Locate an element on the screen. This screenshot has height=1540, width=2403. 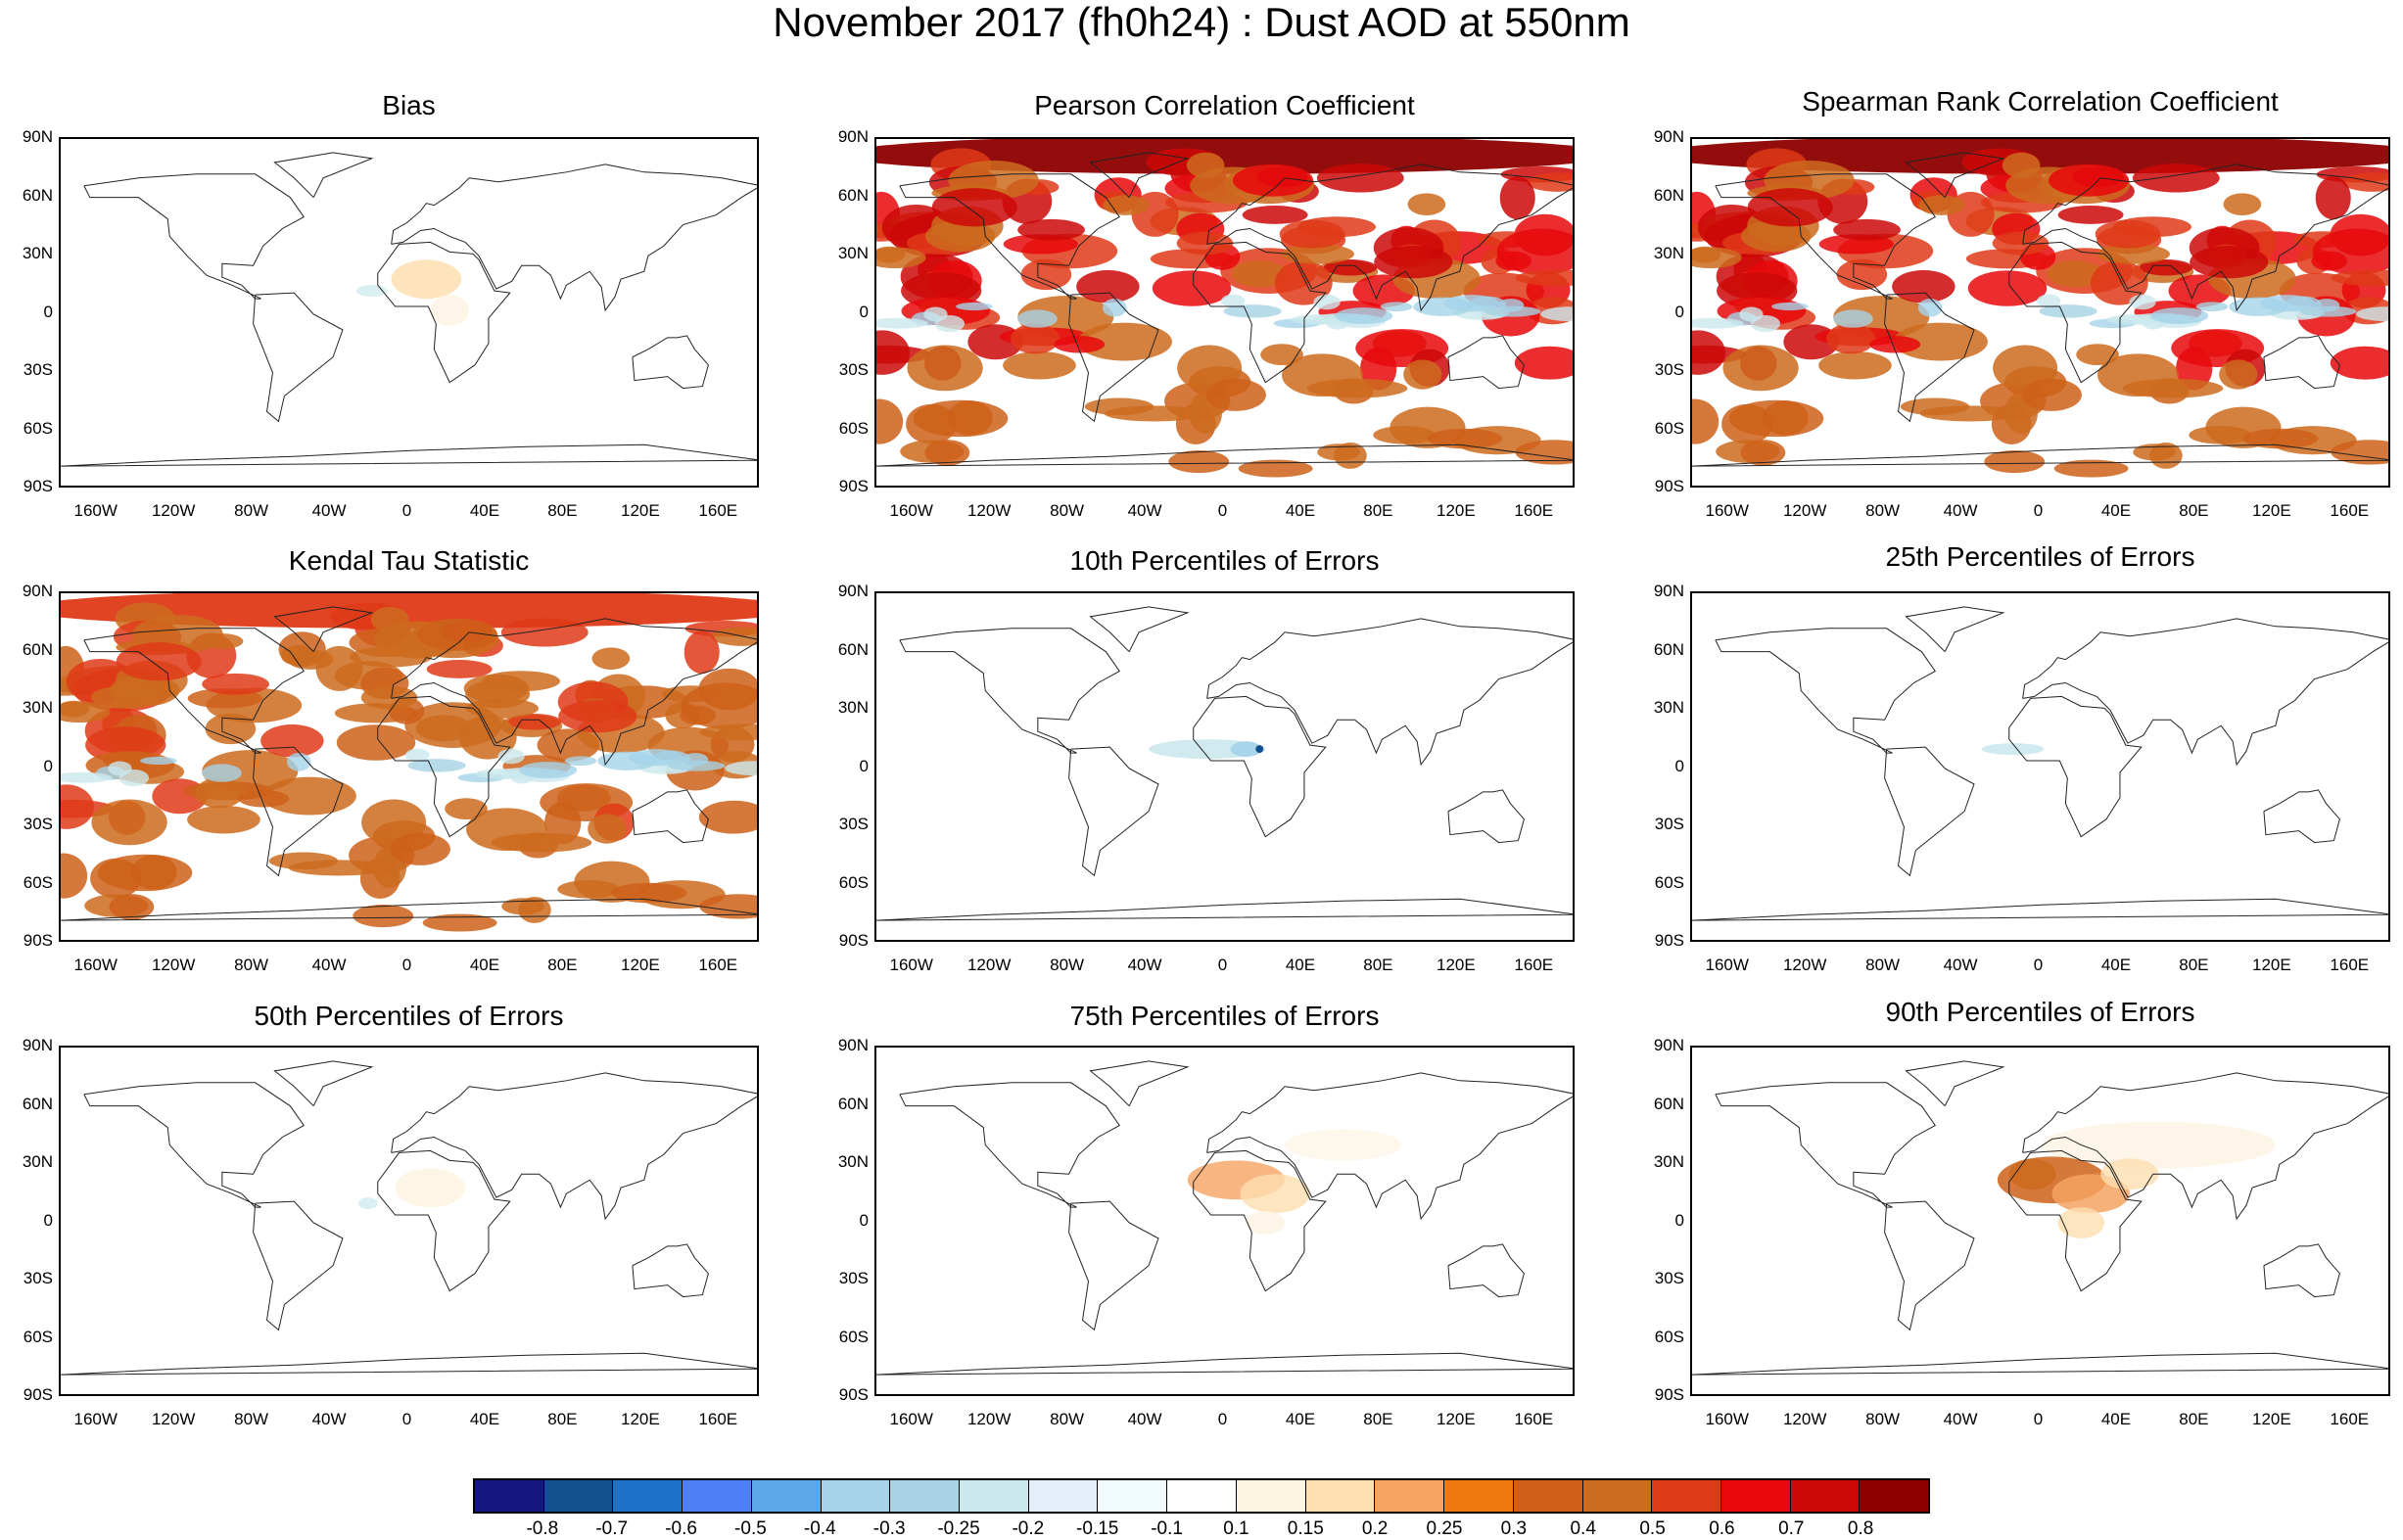
lon-tick-label: 160E is located at coordinates (718, 1419).